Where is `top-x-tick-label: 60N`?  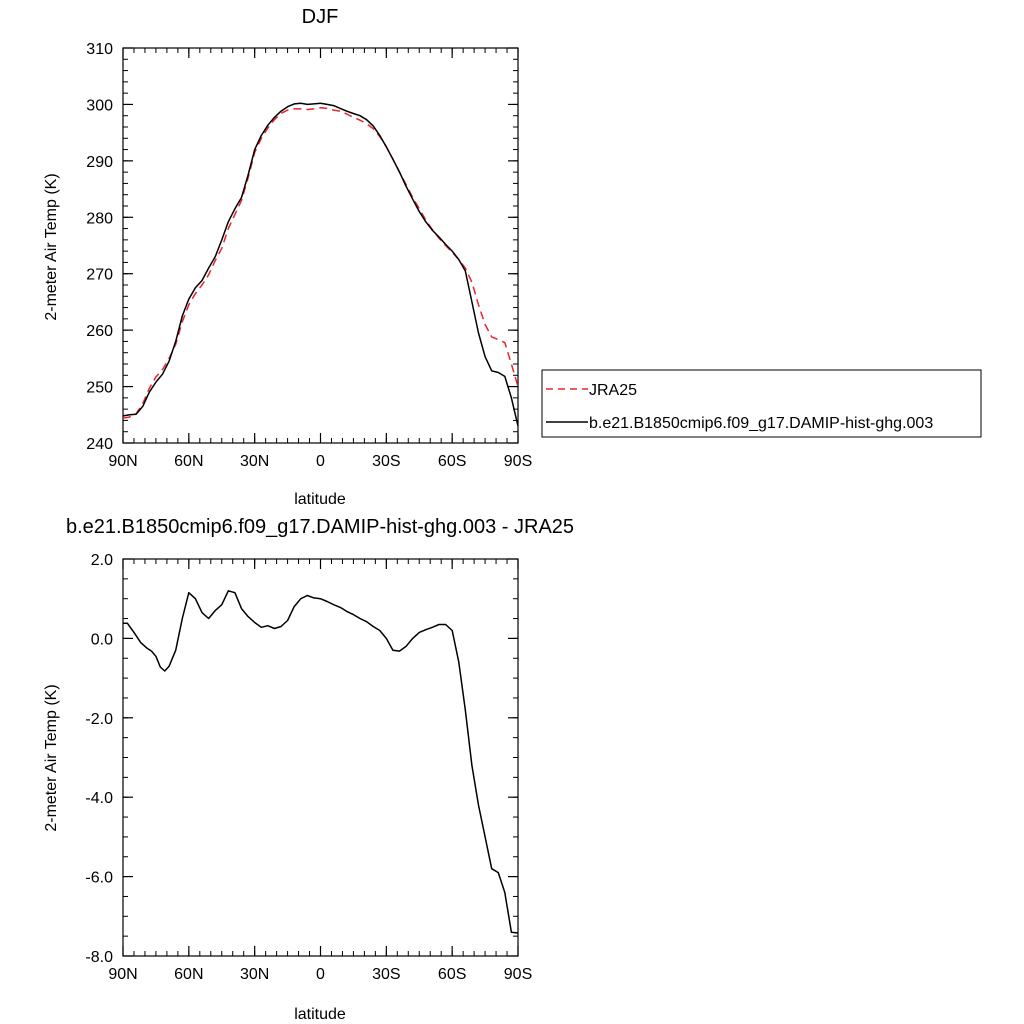 top-x-tick-label: 60N is located at coordinates (188, 461).